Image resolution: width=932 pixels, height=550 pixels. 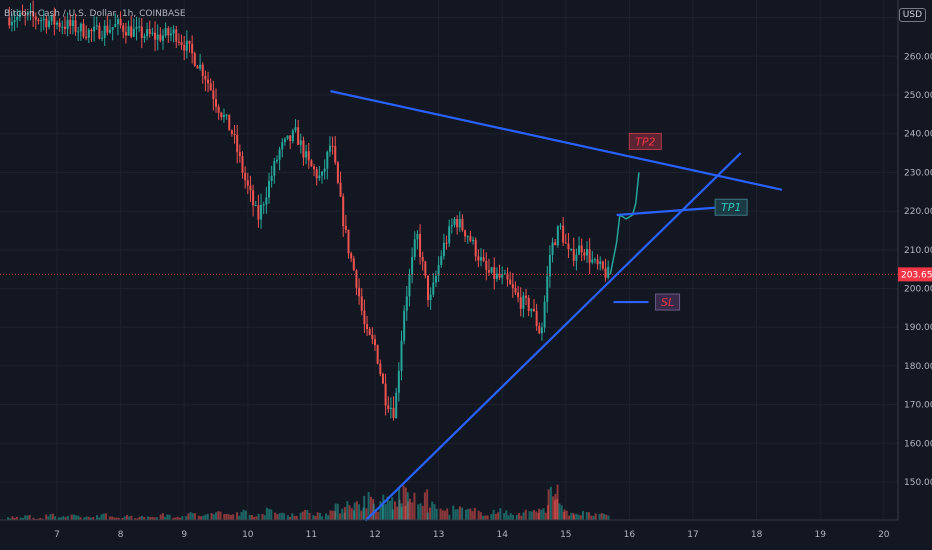 I want to click on currency-badge: USD, so click(x=912, y=15).